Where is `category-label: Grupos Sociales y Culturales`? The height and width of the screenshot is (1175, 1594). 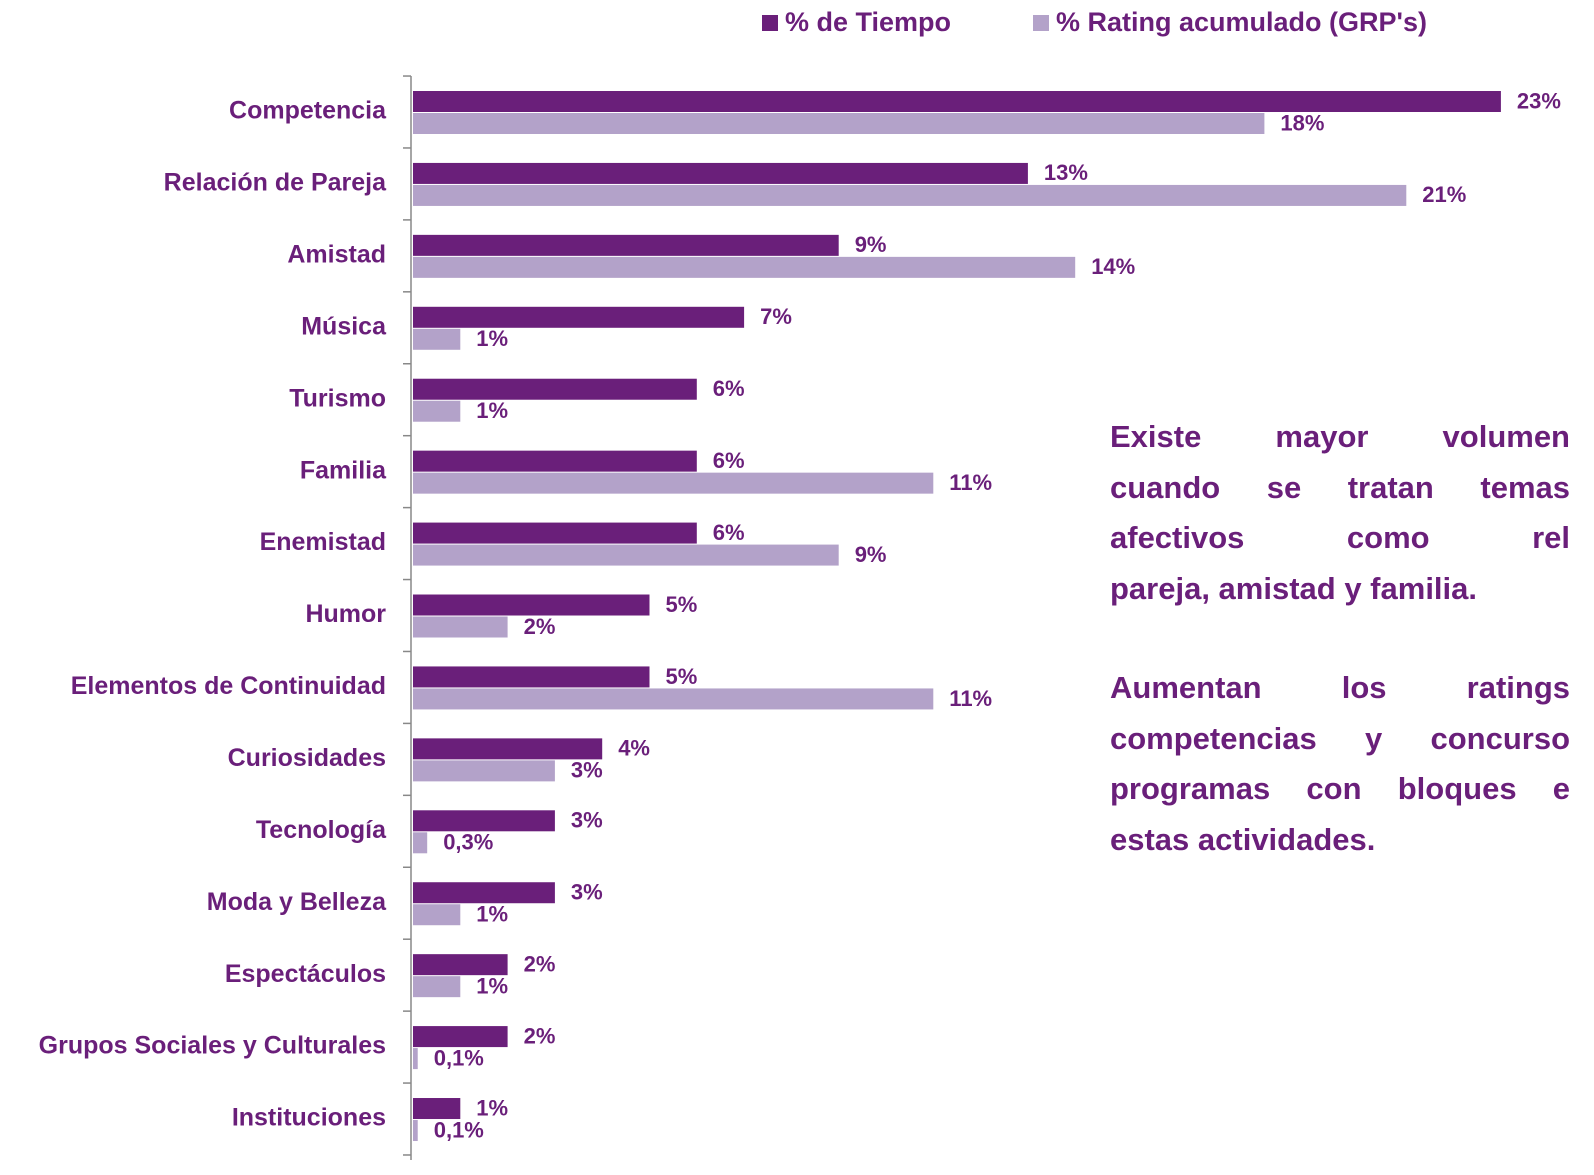
category-label: Grupos Sociales y Culturales is located at coordinates (212, 1046).